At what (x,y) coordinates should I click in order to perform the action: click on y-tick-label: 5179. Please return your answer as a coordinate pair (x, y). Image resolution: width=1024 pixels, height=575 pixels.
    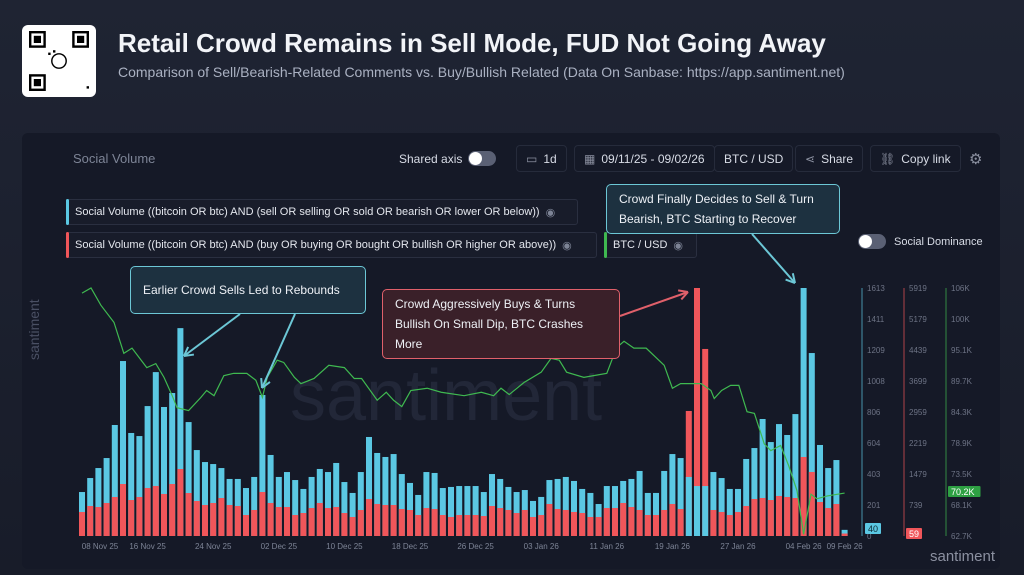
    Looking at the image, I should click on (918, 319).